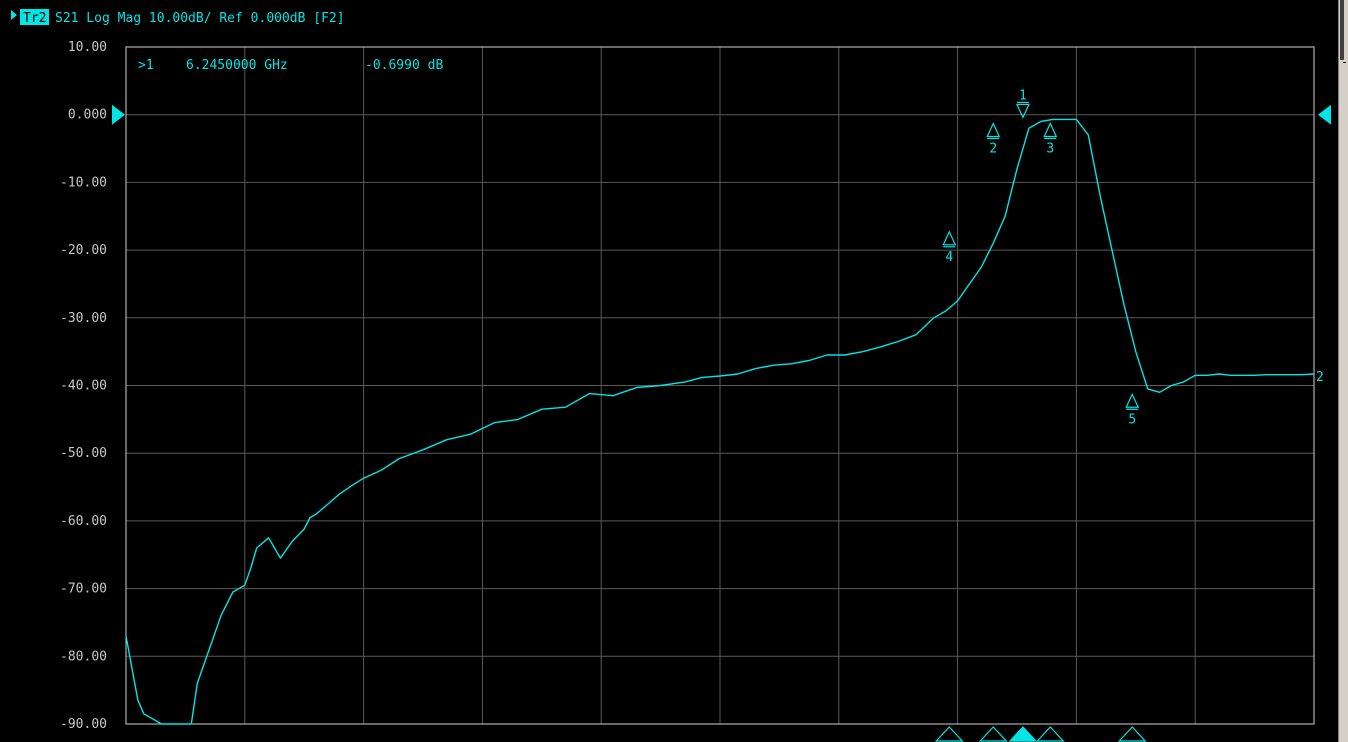  Describe the element at coordinates (83, 386) in the screenshot. I see `y-tick-label: -40.00` at that location.